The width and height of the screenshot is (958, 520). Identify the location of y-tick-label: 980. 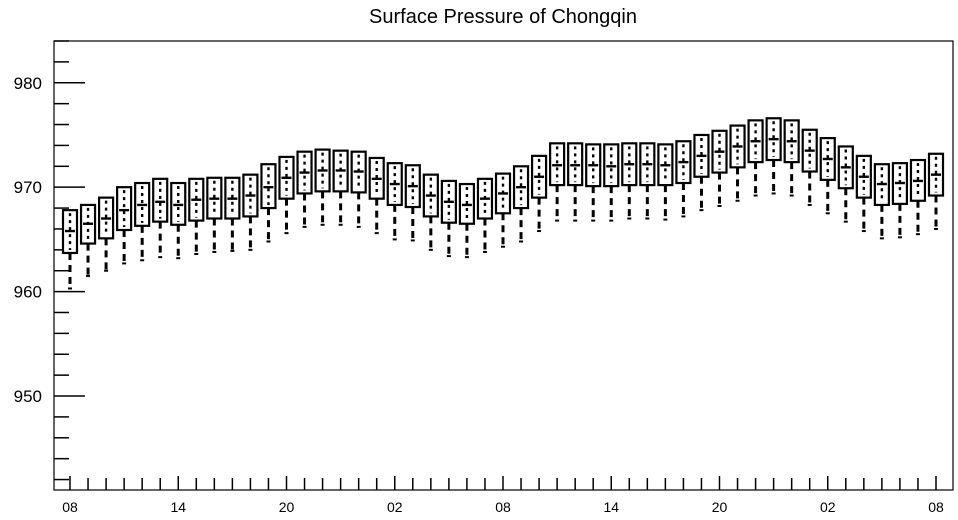
(28, 83).